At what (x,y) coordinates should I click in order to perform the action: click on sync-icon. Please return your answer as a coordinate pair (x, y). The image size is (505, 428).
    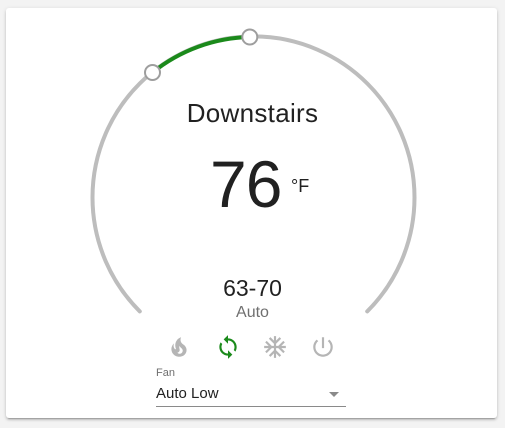
    Looking at the image, I should click on (228, 347).